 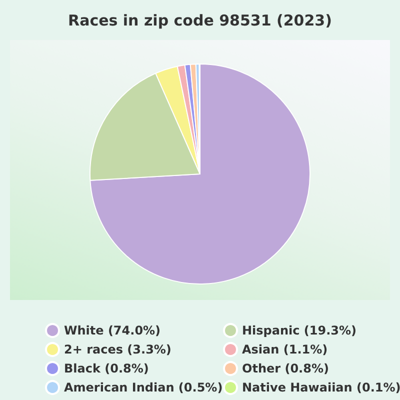 I want to click on chart-title: Races in zip code 98531 (2023), so click(x=200, y=21).